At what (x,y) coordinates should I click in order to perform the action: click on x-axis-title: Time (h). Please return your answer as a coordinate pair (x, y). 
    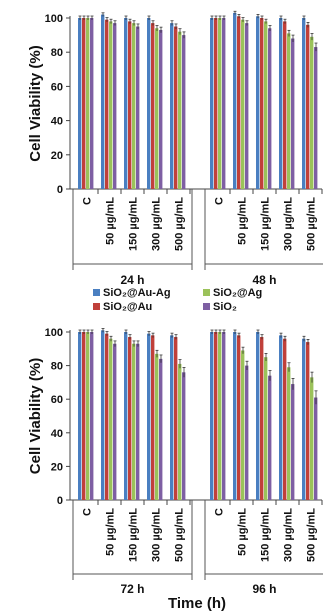
    Looking at the image, I should click on (197, 603).